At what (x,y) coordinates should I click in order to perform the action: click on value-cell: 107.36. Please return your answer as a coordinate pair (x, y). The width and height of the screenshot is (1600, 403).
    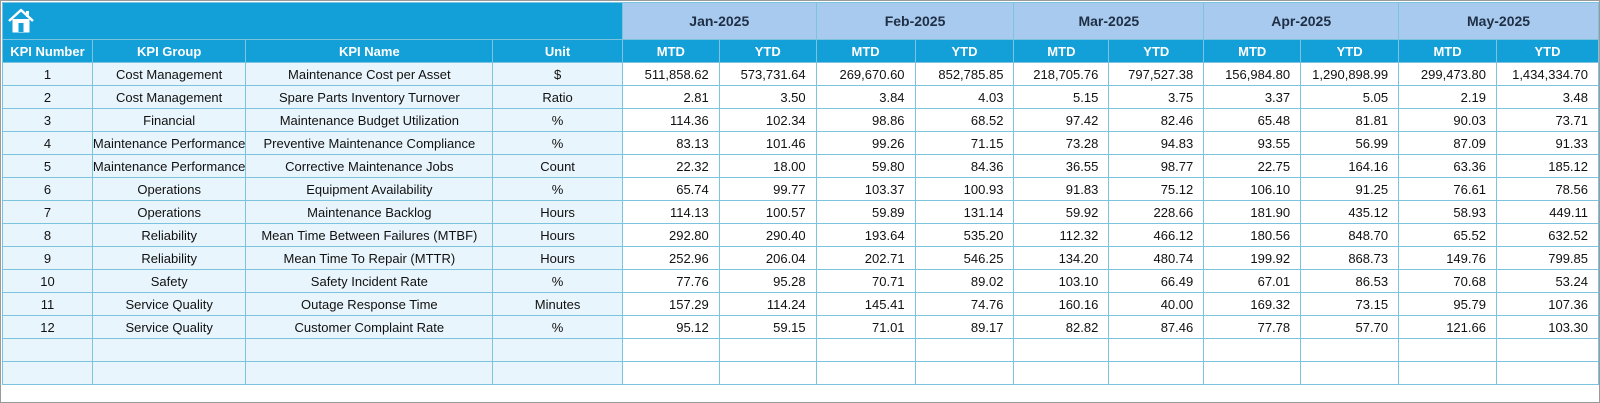
    Looking at the image, I should click on (1547, 304).